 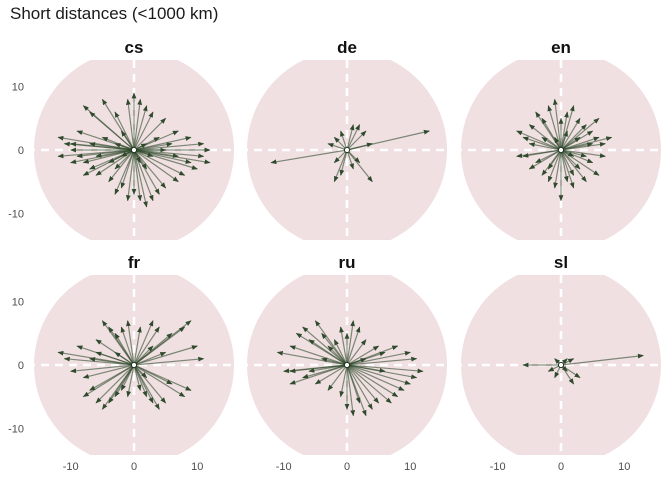 I want to click on panel-title: ru, so click(x=347, y=262).